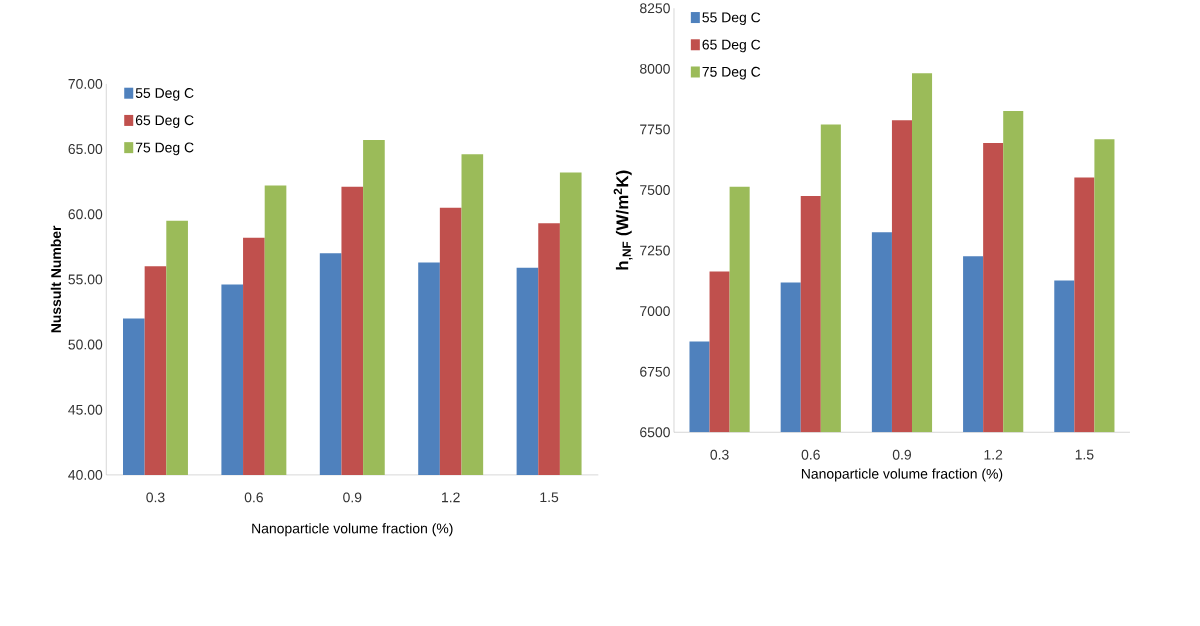 Image resolution: width=1200 pixels, height=626 pixels. What do you see at coordinates (85, 149) in the screenshot?
I see `y-tick-label: 65.00` at bounding box center [85, 149].